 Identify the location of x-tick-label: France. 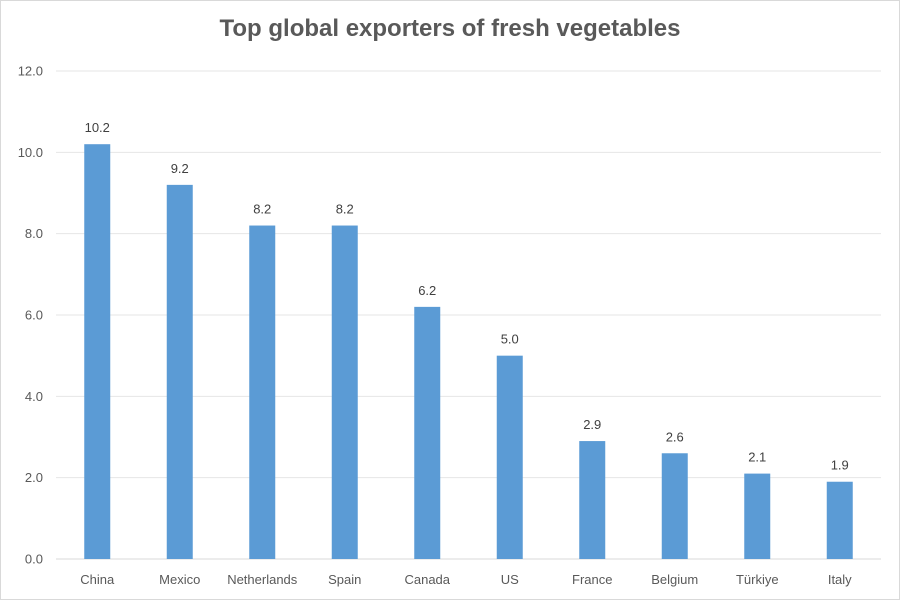
(592, 579).